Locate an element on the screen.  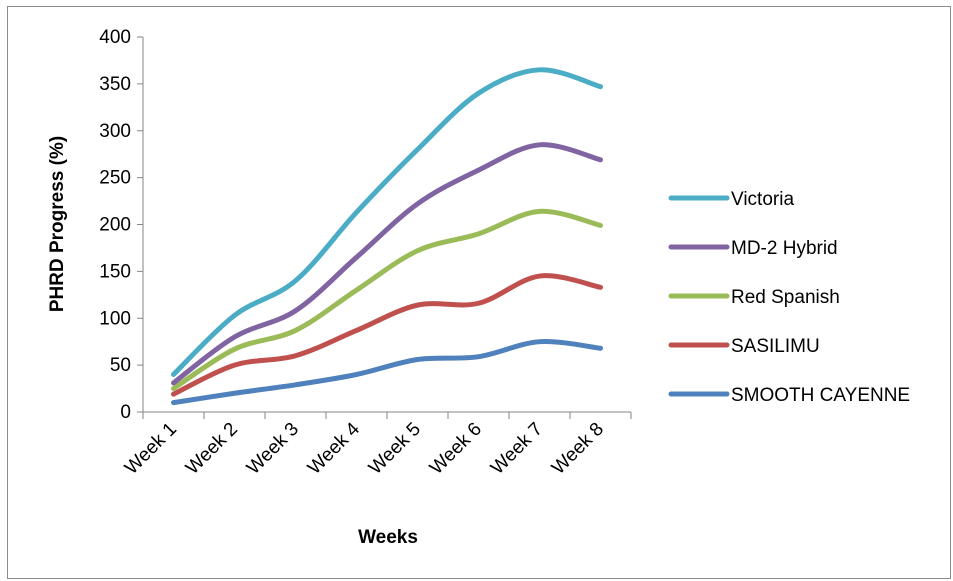
y-tick-label: 100 is located at coordinates (115, 318).